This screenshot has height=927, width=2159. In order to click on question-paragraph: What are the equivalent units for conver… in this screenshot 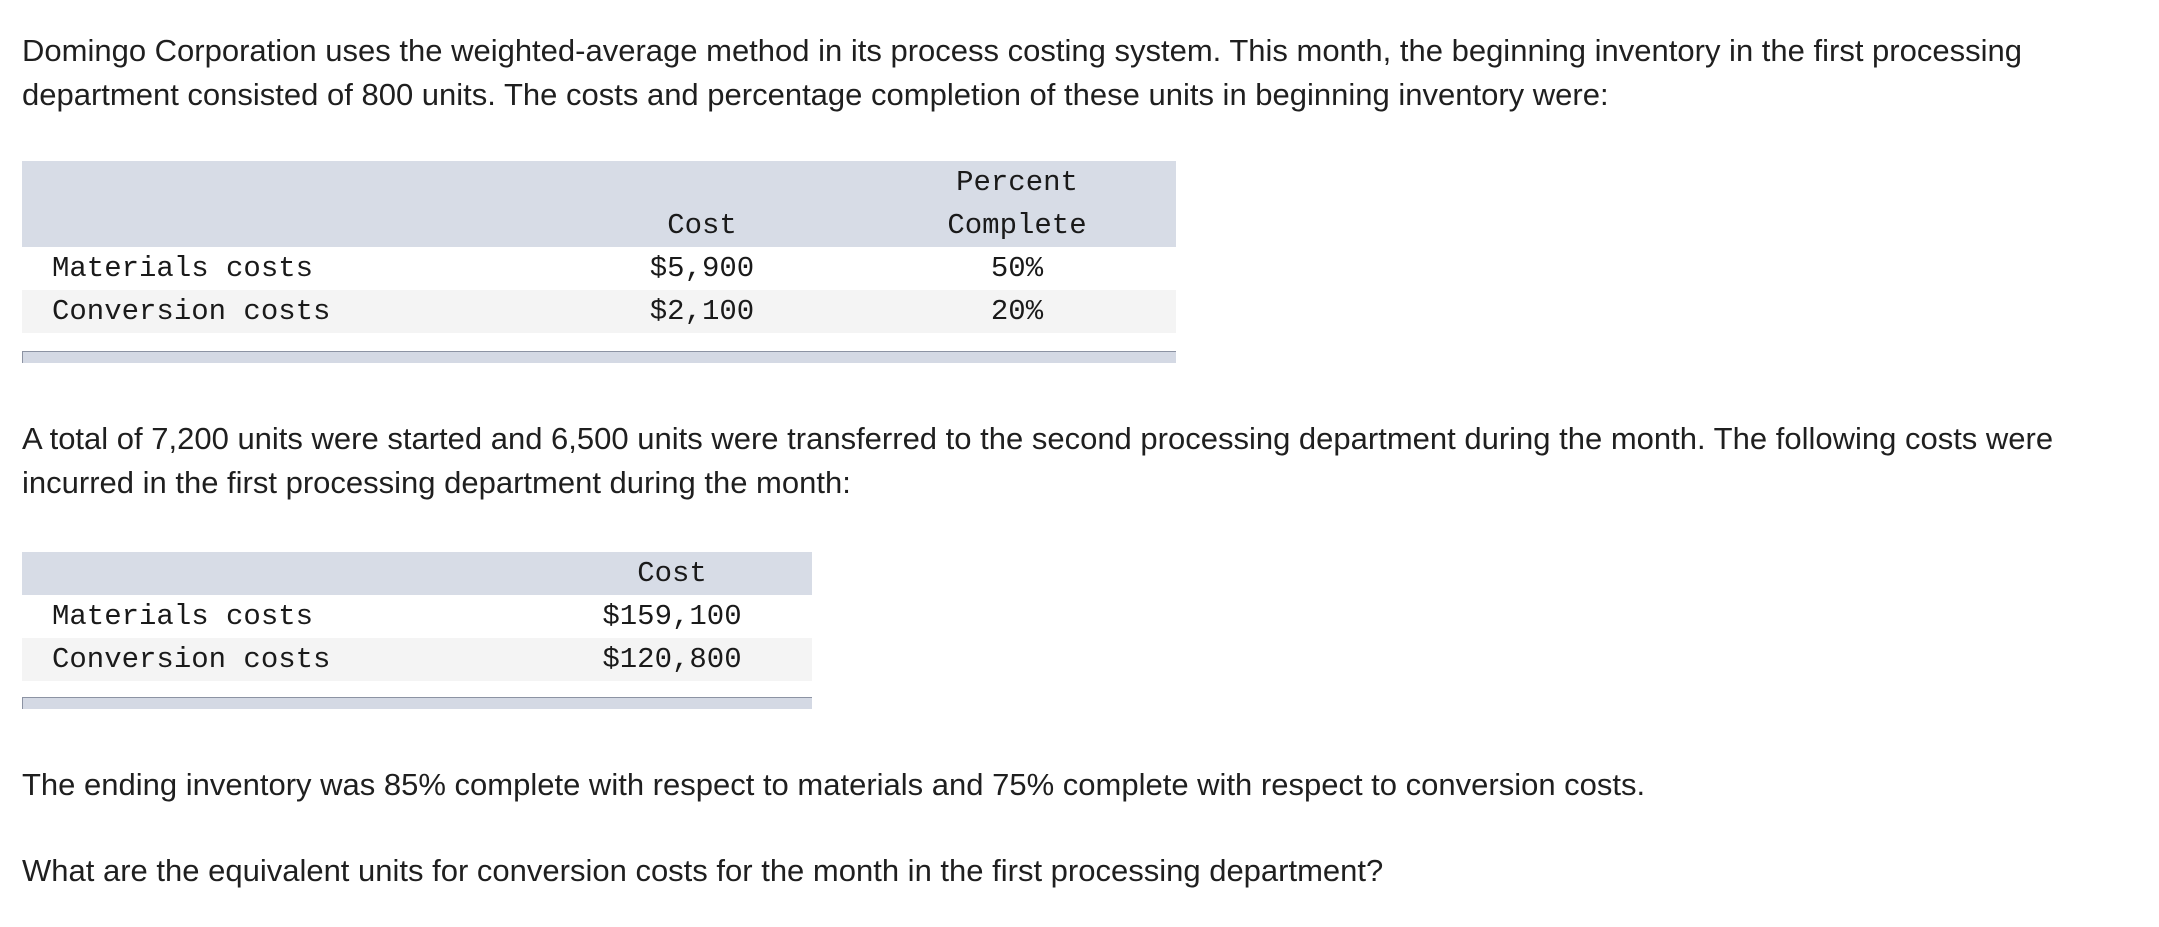, I will do `click(703, 870)`.